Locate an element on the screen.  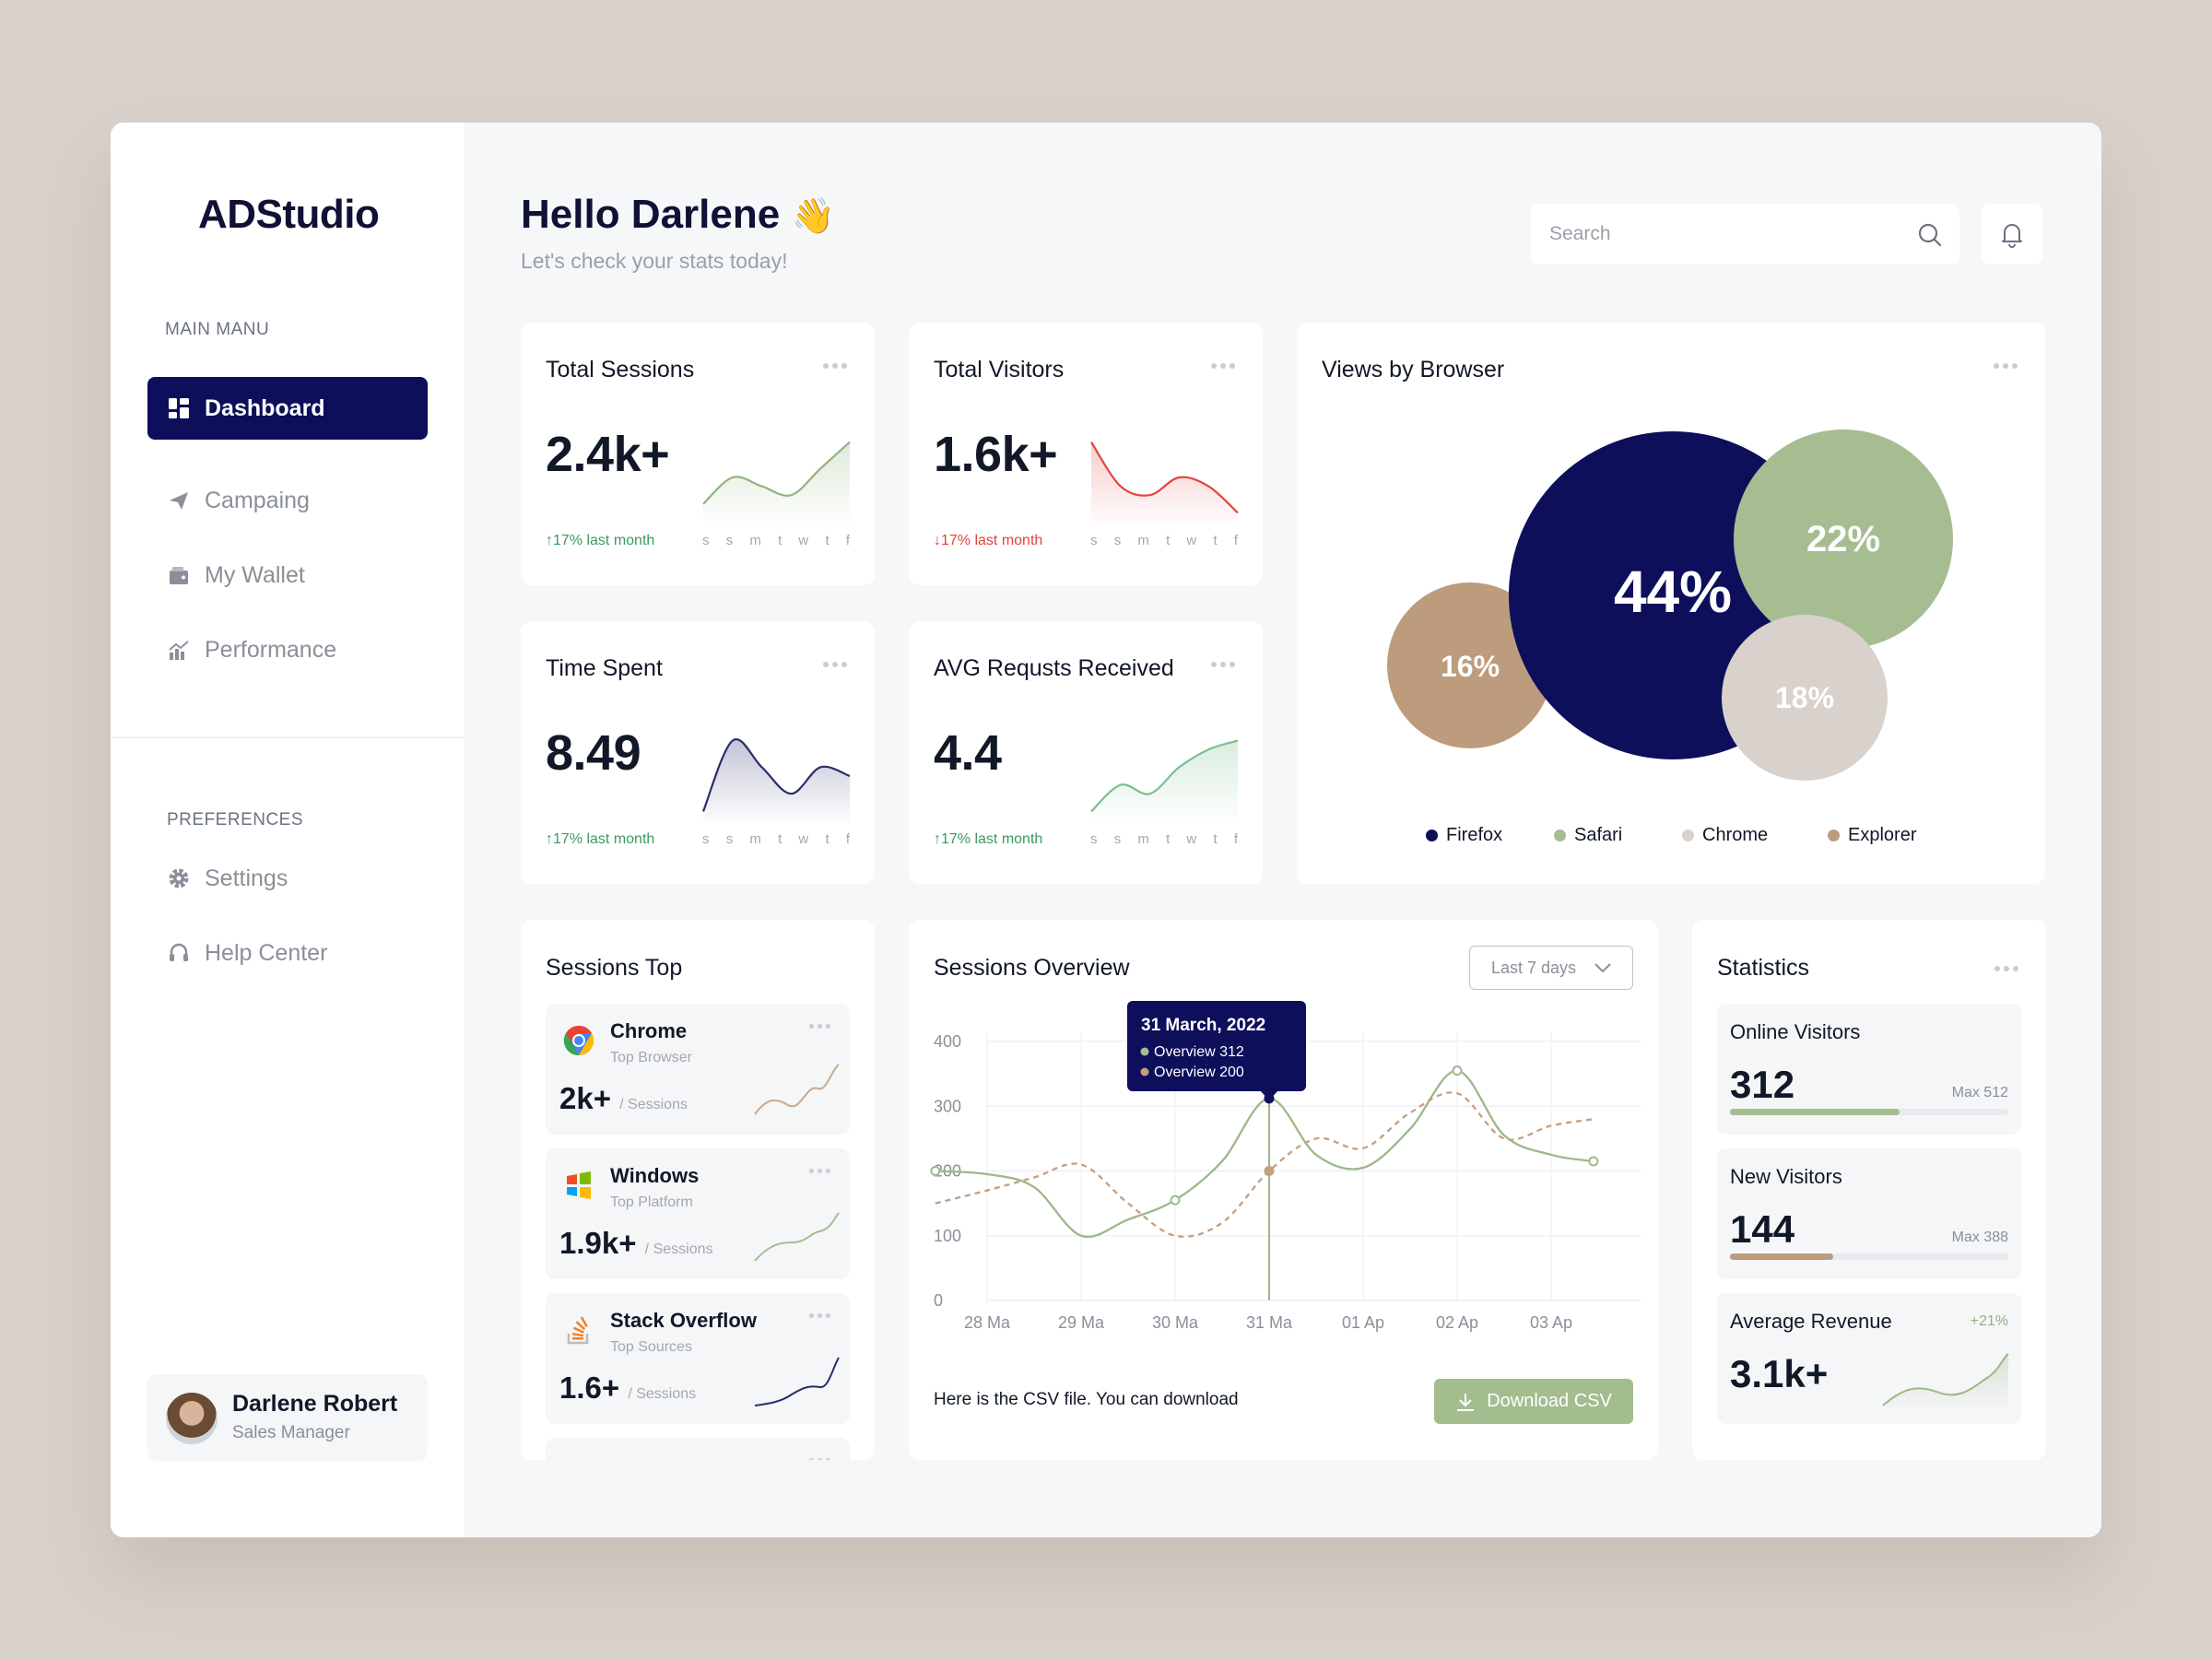
sidebar-item-performance: Performance is located at coordinates (287, 649).